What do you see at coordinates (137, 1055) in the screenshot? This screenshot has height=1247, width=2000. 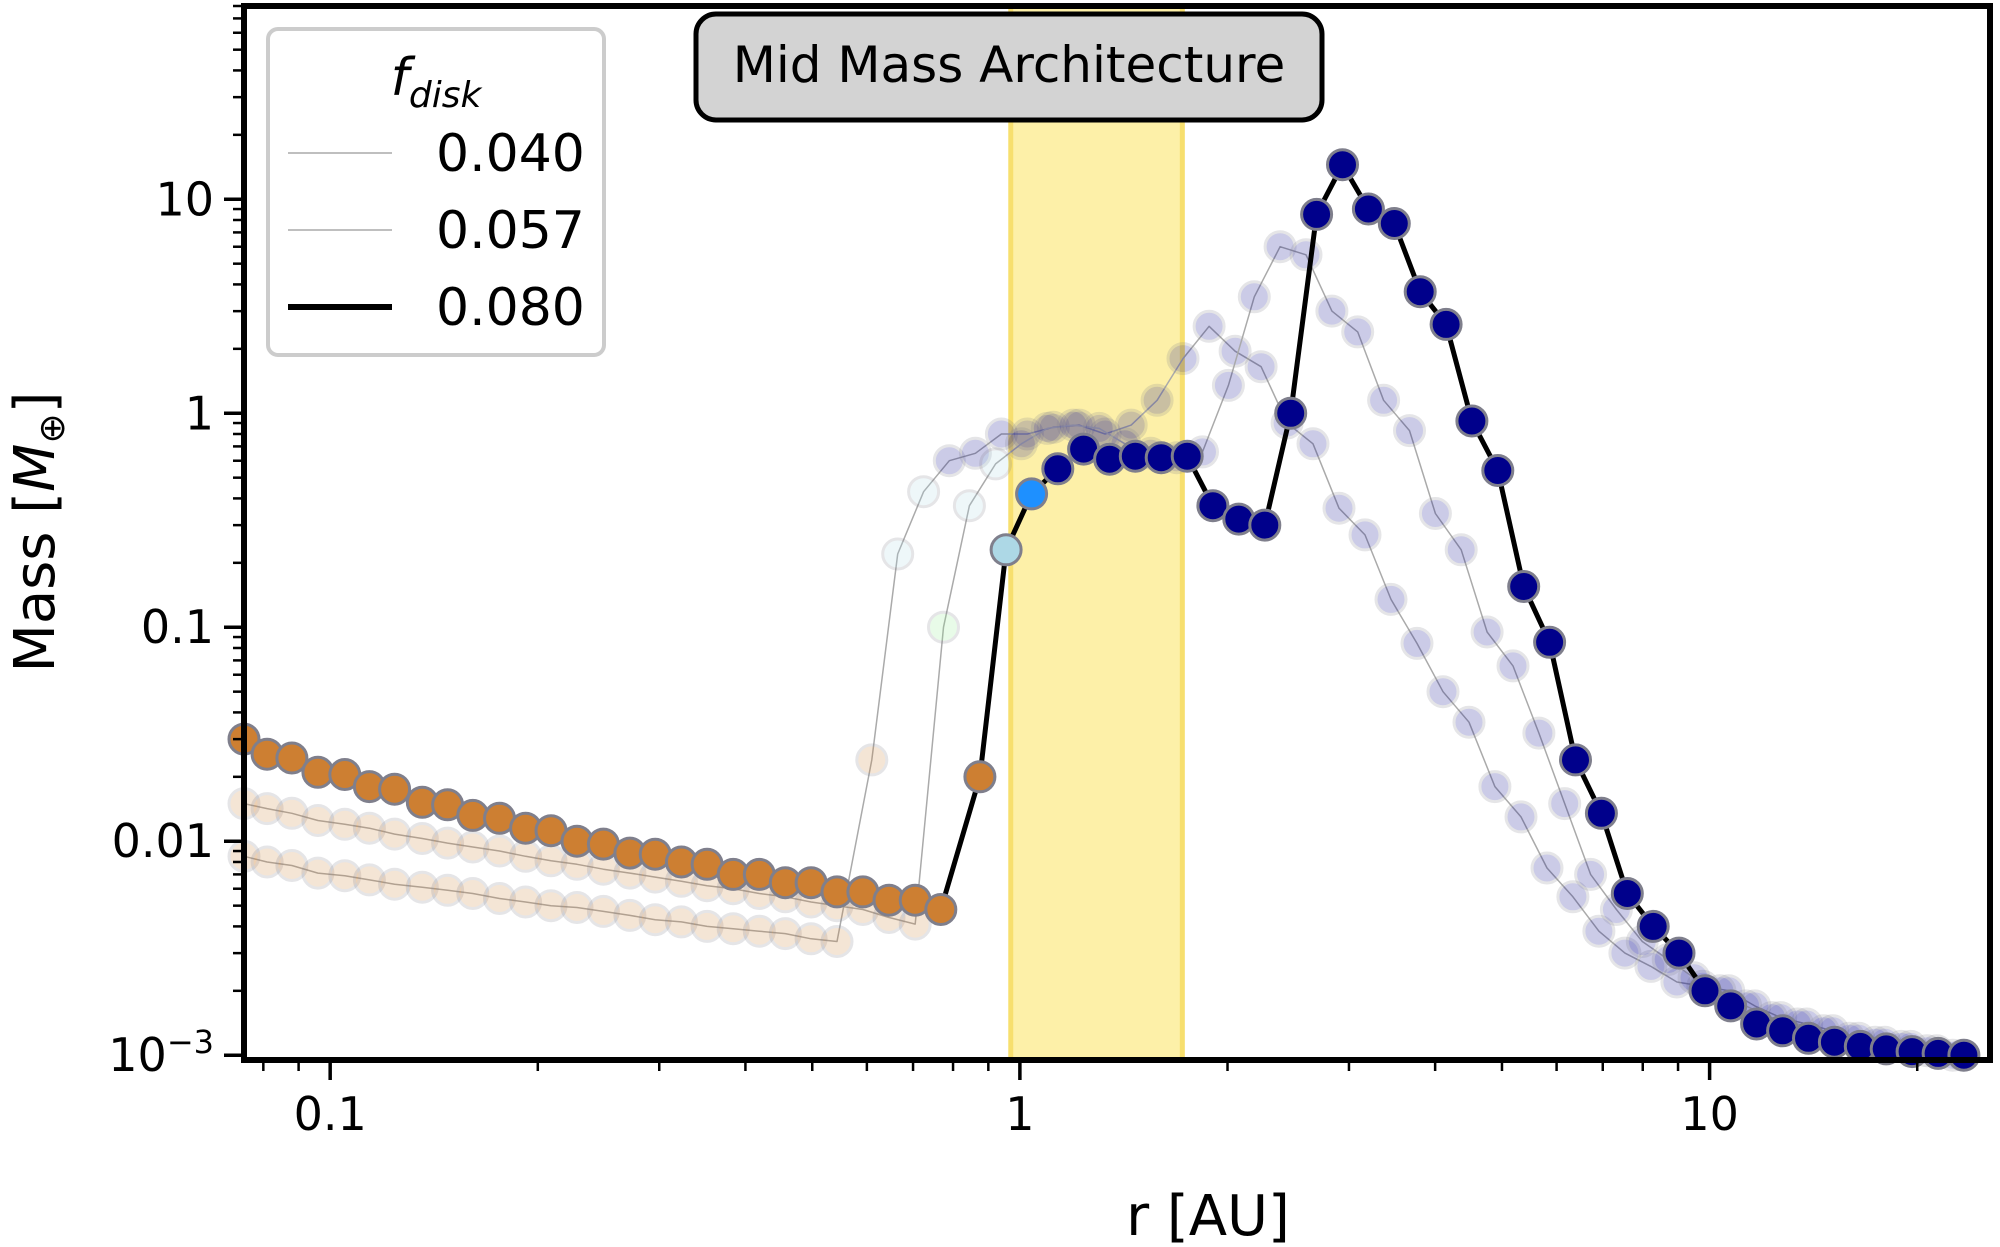 I see `y-tick-label-base: 10` at bounding box center [137, 1055].